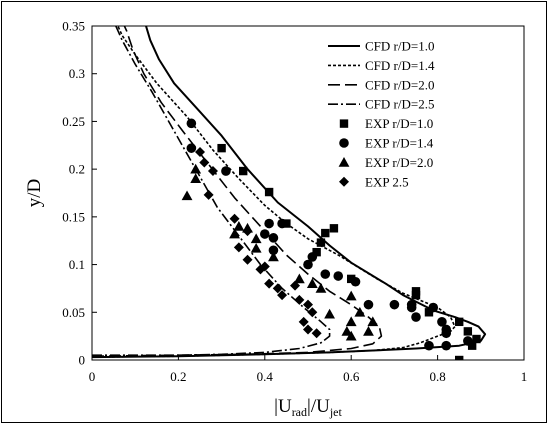  Describe the element at coordinates (283, 406) in the screenshot. I see `x-axis-label-base: |U` at that location.